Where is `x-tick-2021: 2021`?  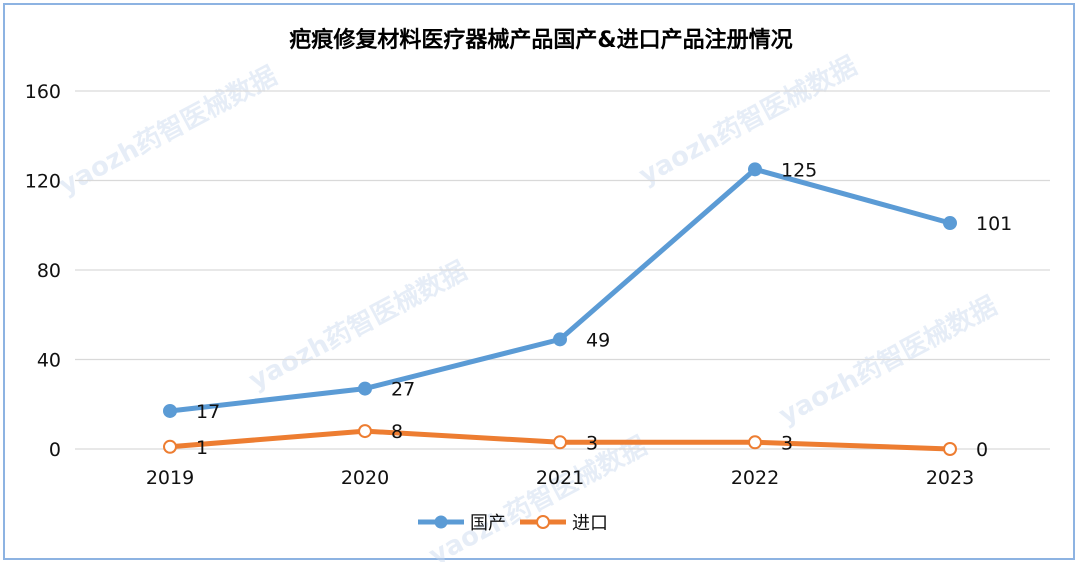 x-tick-2021: 2021 is located at coordinates (560, 478).